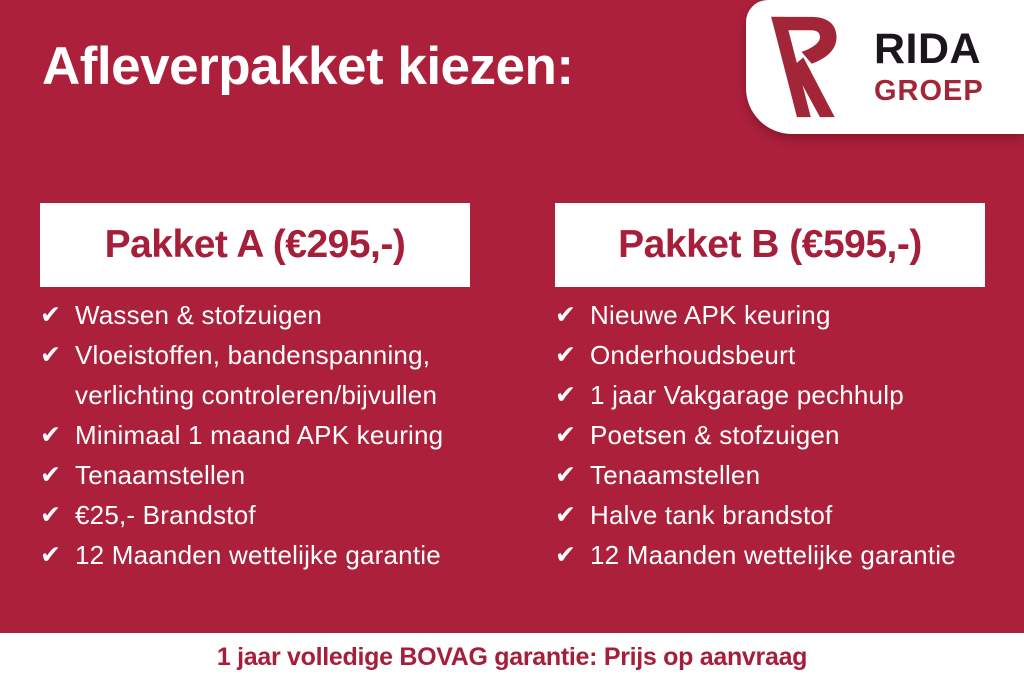 The width and height of the screenshot is (1024, 682). What do you see at coordinates (259, 435) in the screenshot?
I see `list-item-text: Minimaal 1 maand APK keuring` at bounding box center [259, 435].